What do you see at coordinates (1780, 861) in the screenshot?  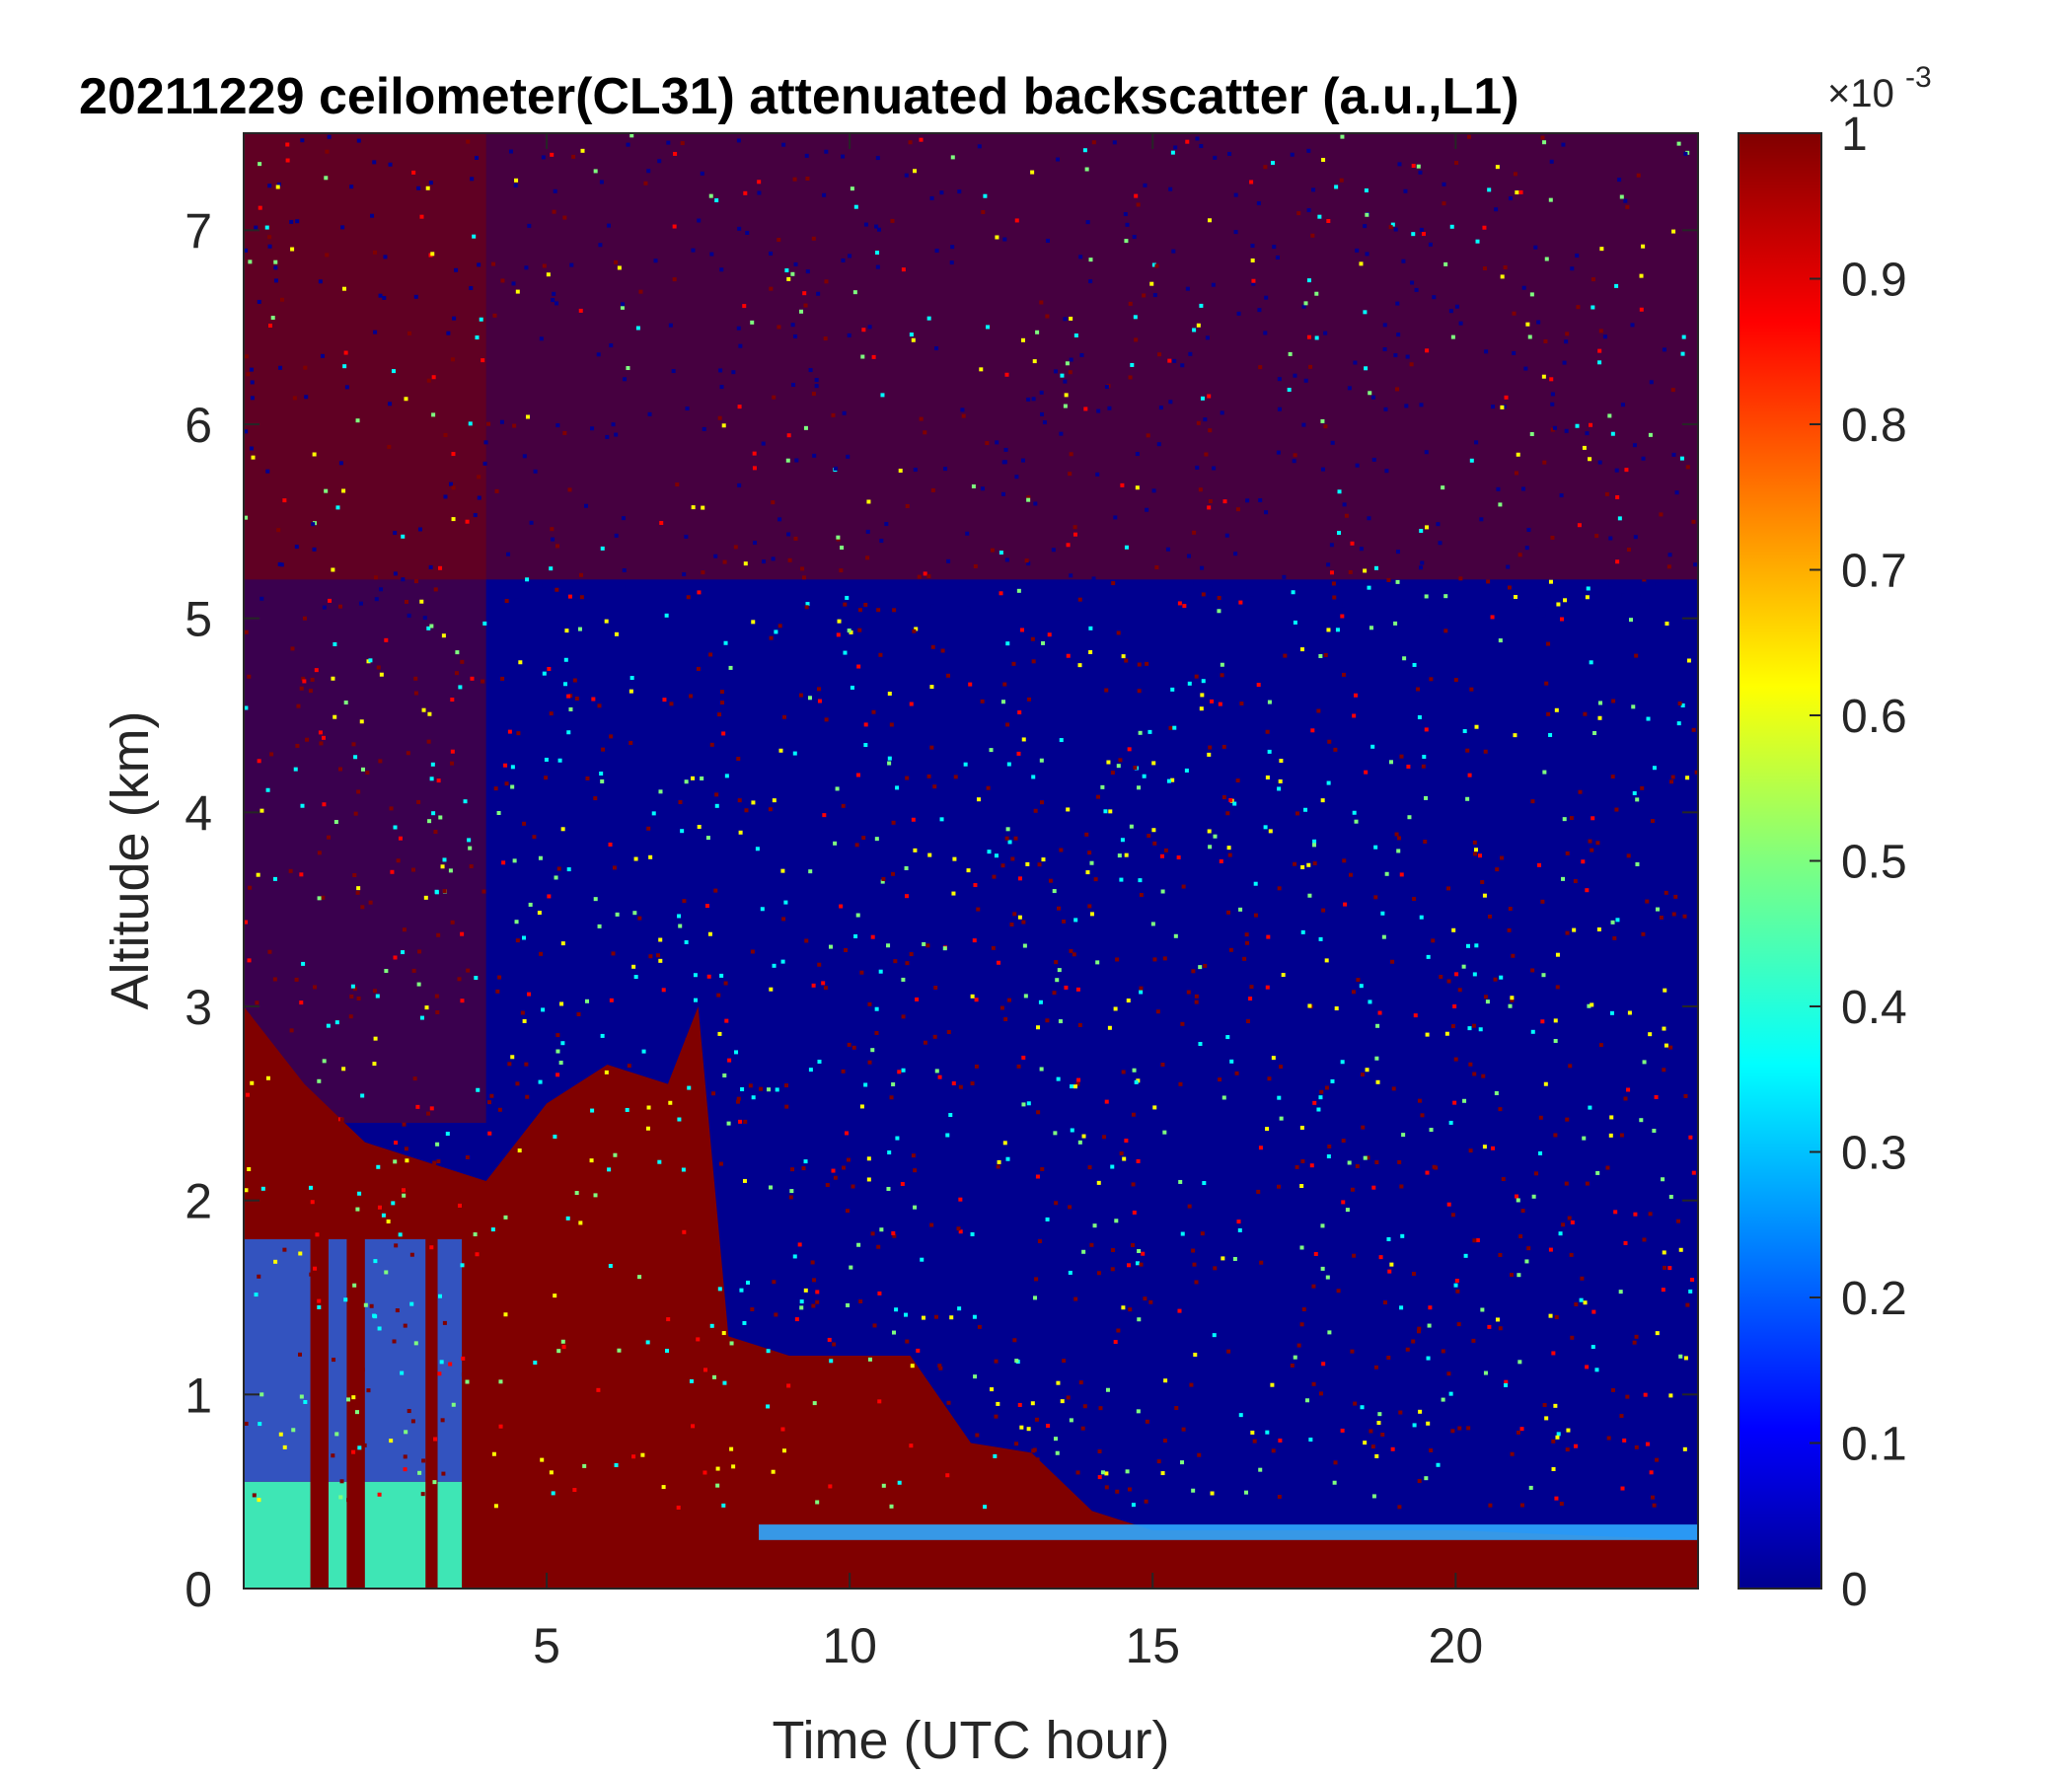 I see `colorbar-gradient` at bounding box center [1780, 861].